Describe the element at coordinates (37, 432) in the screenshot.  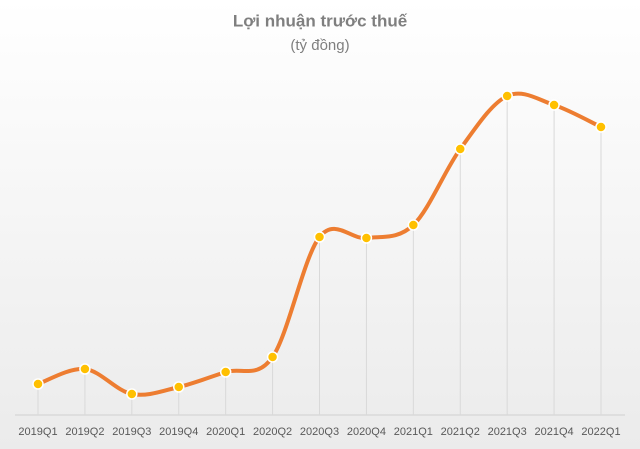
I see `x-tick-label: 2019Q1` at that location.